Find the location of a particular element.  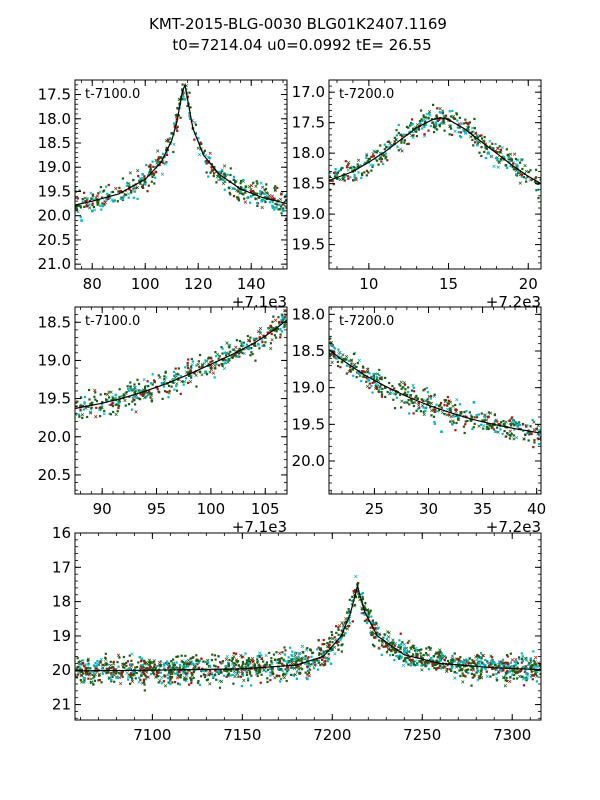

series-KMTC-point is located at coordinates (369, 159).